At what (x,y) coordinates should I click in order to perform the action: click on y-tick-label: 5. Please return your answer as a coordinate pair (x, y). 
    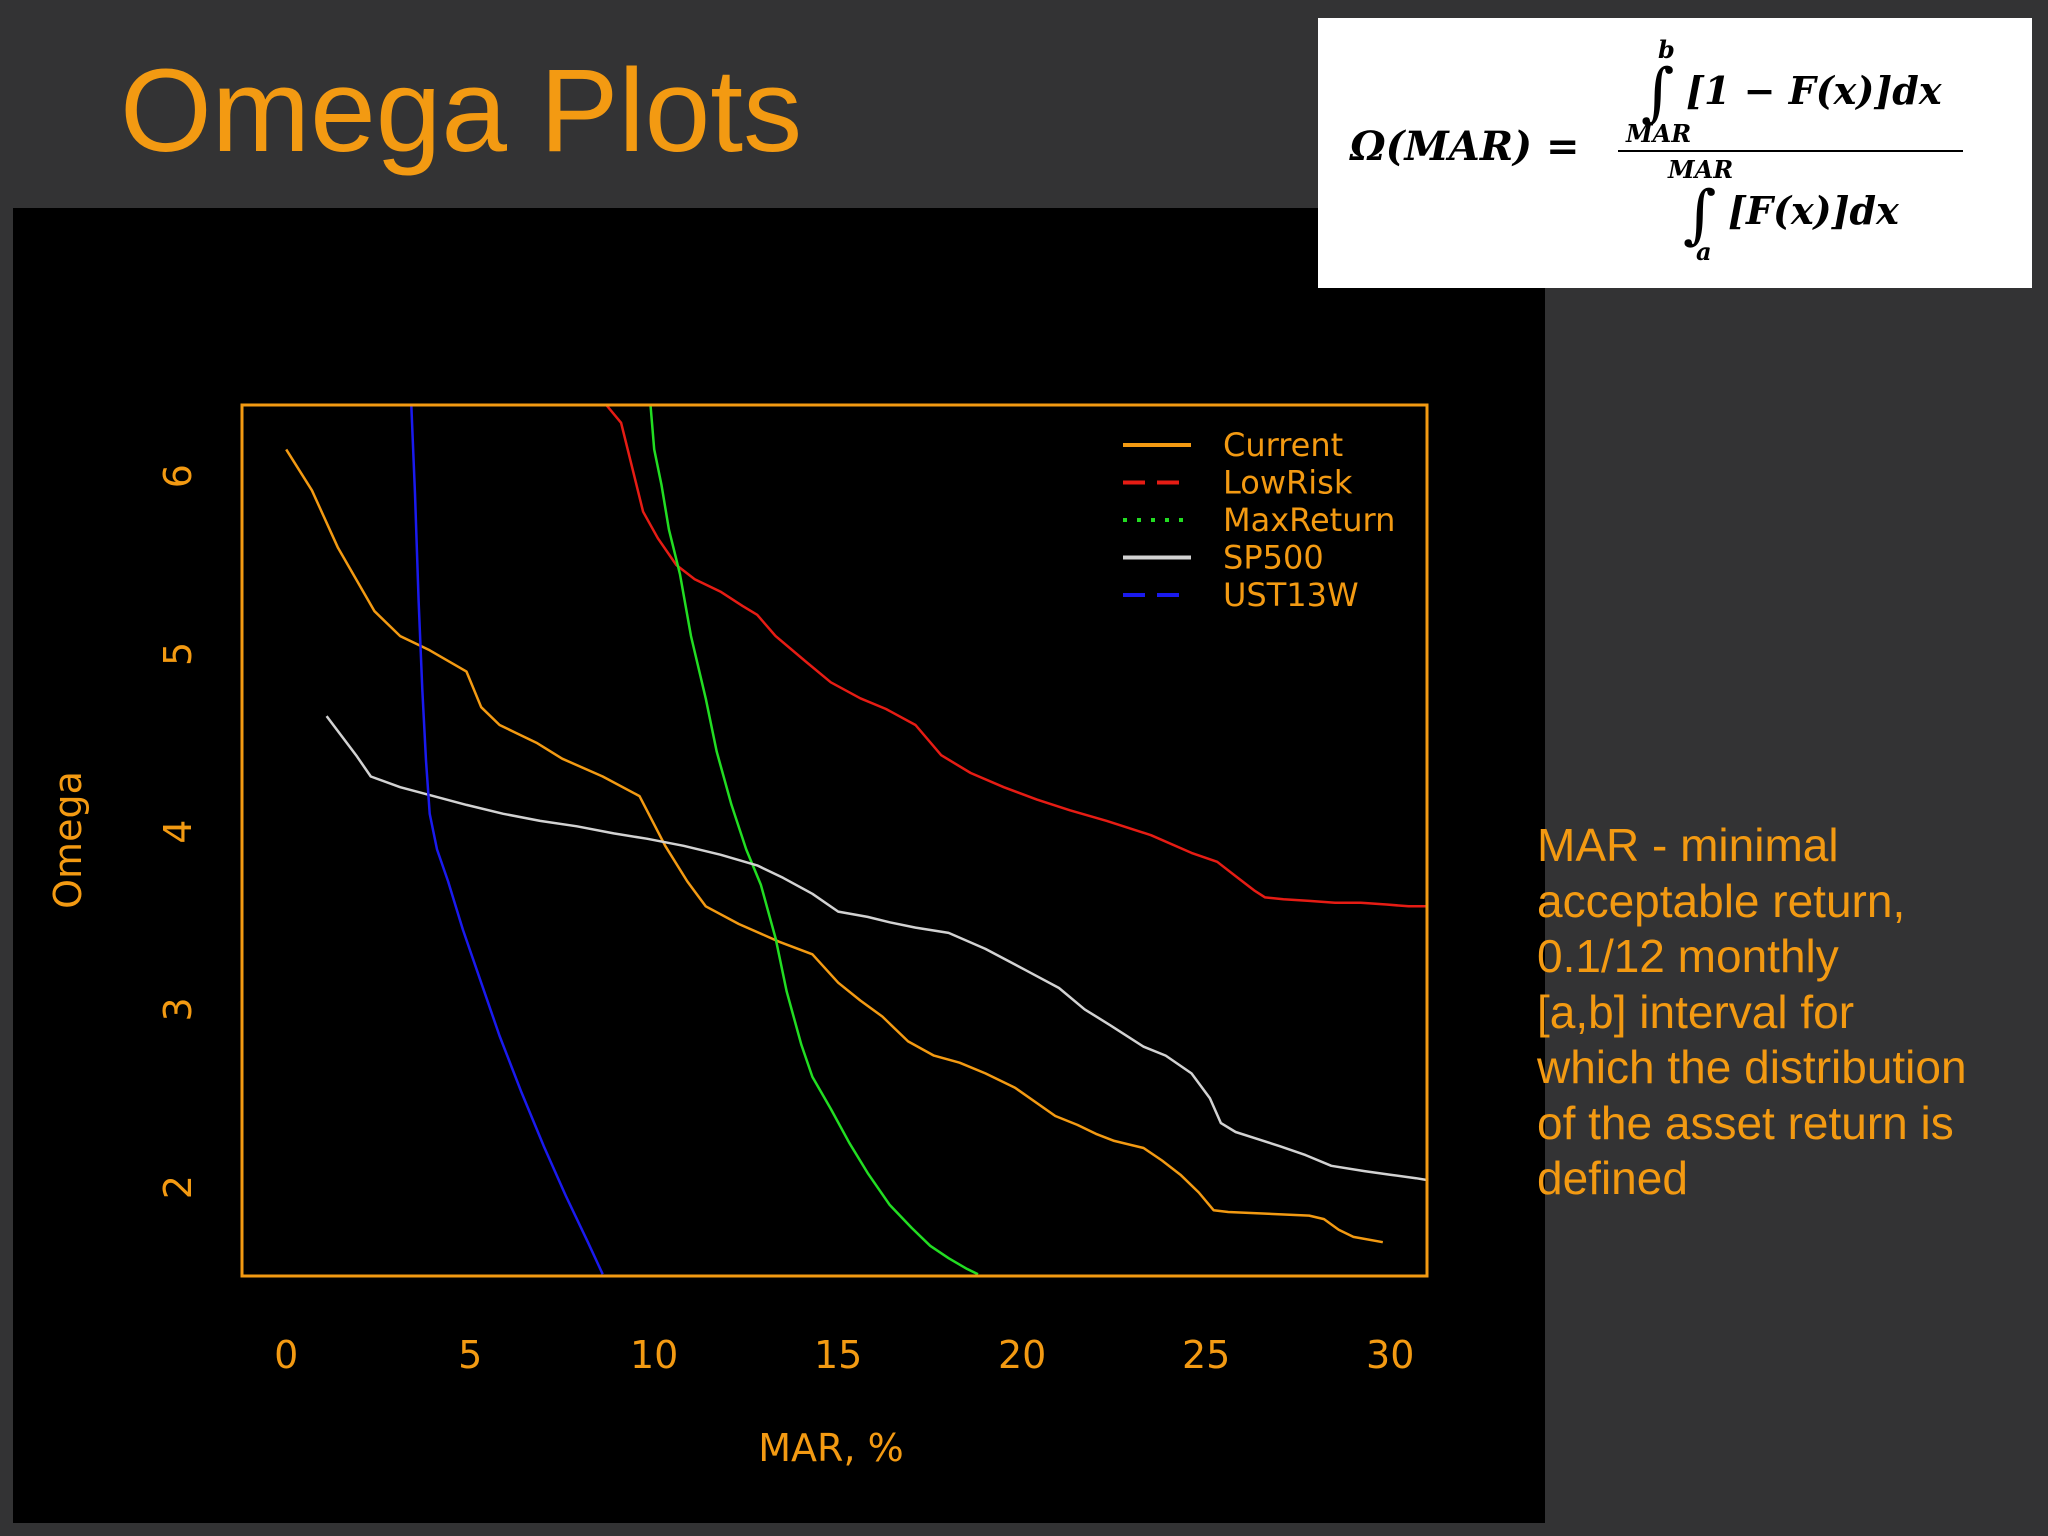
    Looking at the image, I should click on (178, 654).